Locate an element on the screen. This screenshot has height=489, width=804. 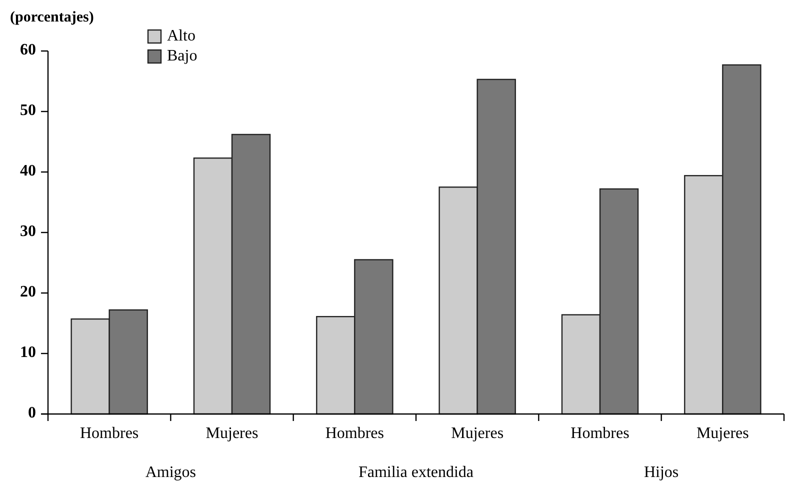
y-tick-label: 60 is located at coordinates (28, 50).